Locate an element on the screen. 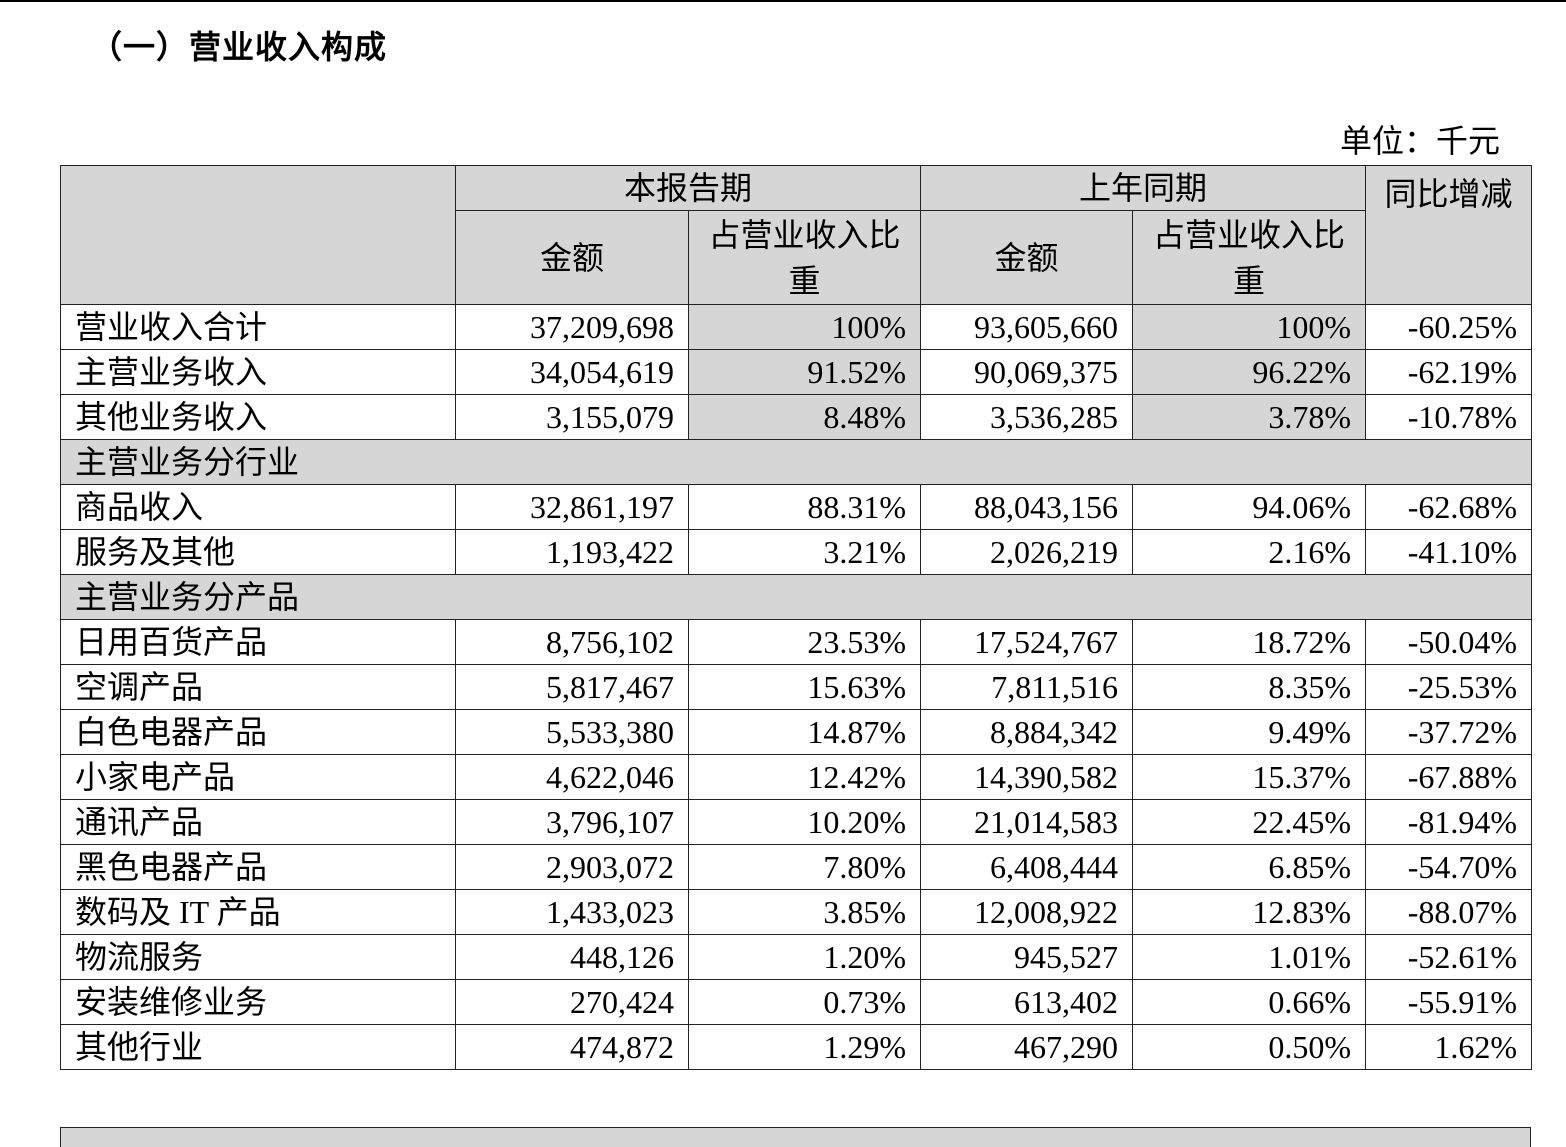  table-row: 物流服务 448,126 1.20% 945,527 1.01% -52.61% is located at coordinates (796, 957).